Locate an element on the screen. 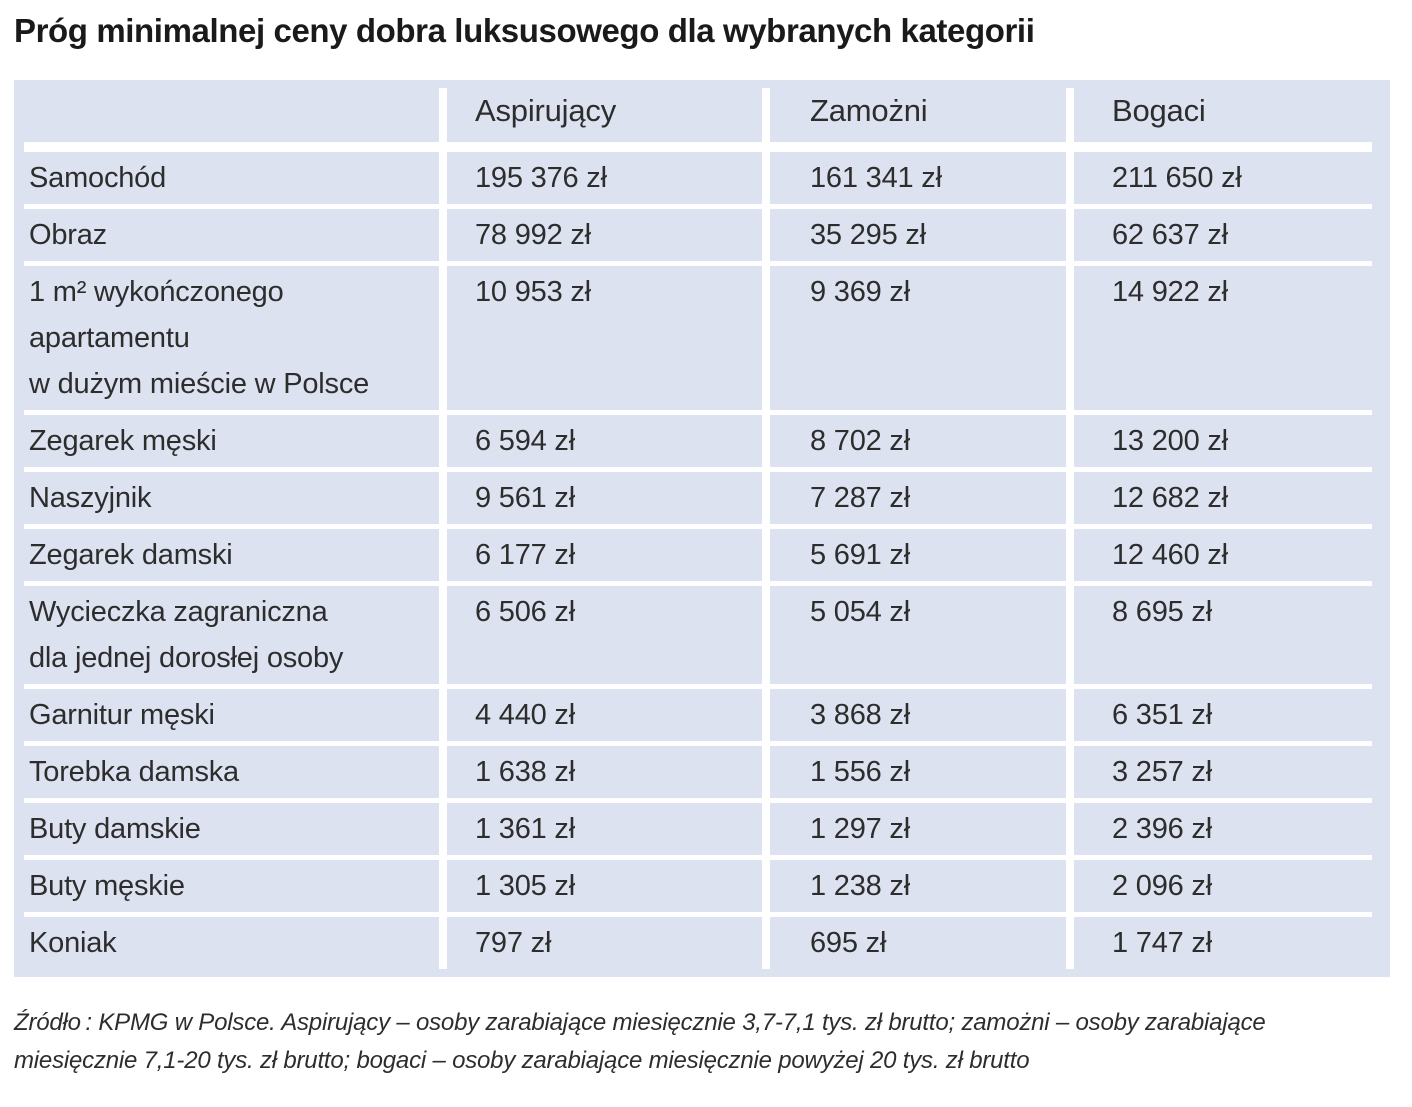  value-cell-bogaci: 6 351 zł is located at coordinates (1162, 715).